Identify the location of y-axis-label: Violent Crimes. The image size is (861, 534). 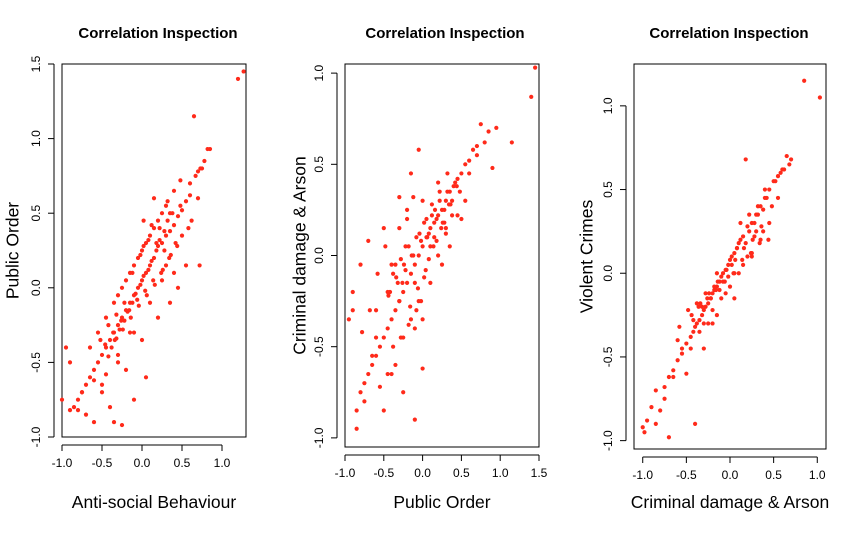
(587, 257).